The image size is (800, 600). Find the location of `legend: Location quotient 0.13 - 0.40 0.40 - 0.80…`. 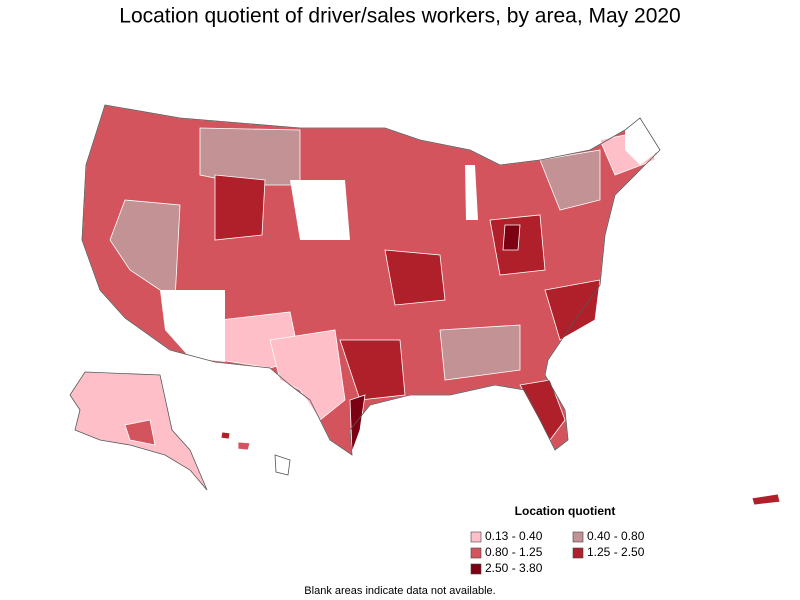

legend: Location quotient 0.13 - 0.40 0.40 - 0.80… is located at coordinates (557, 539).